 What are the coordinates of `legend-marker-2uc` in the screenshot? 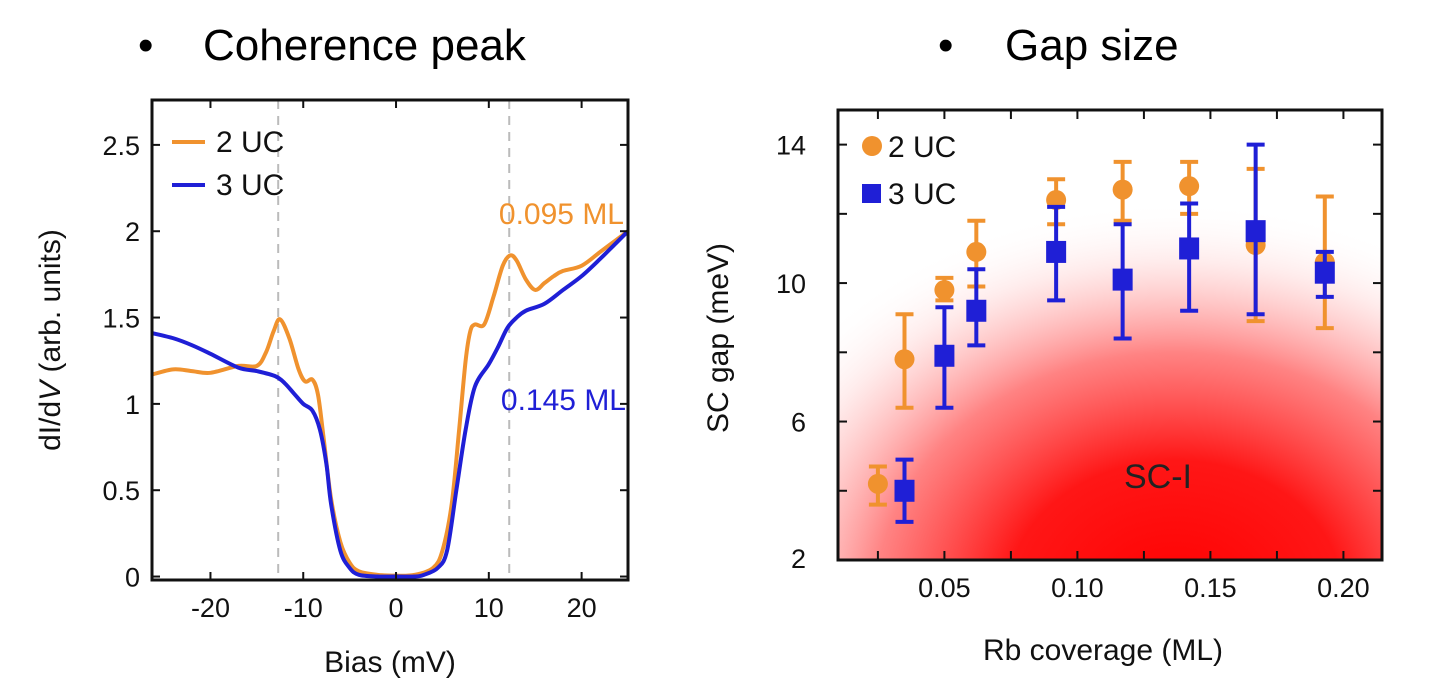 It's located at (872, 146).